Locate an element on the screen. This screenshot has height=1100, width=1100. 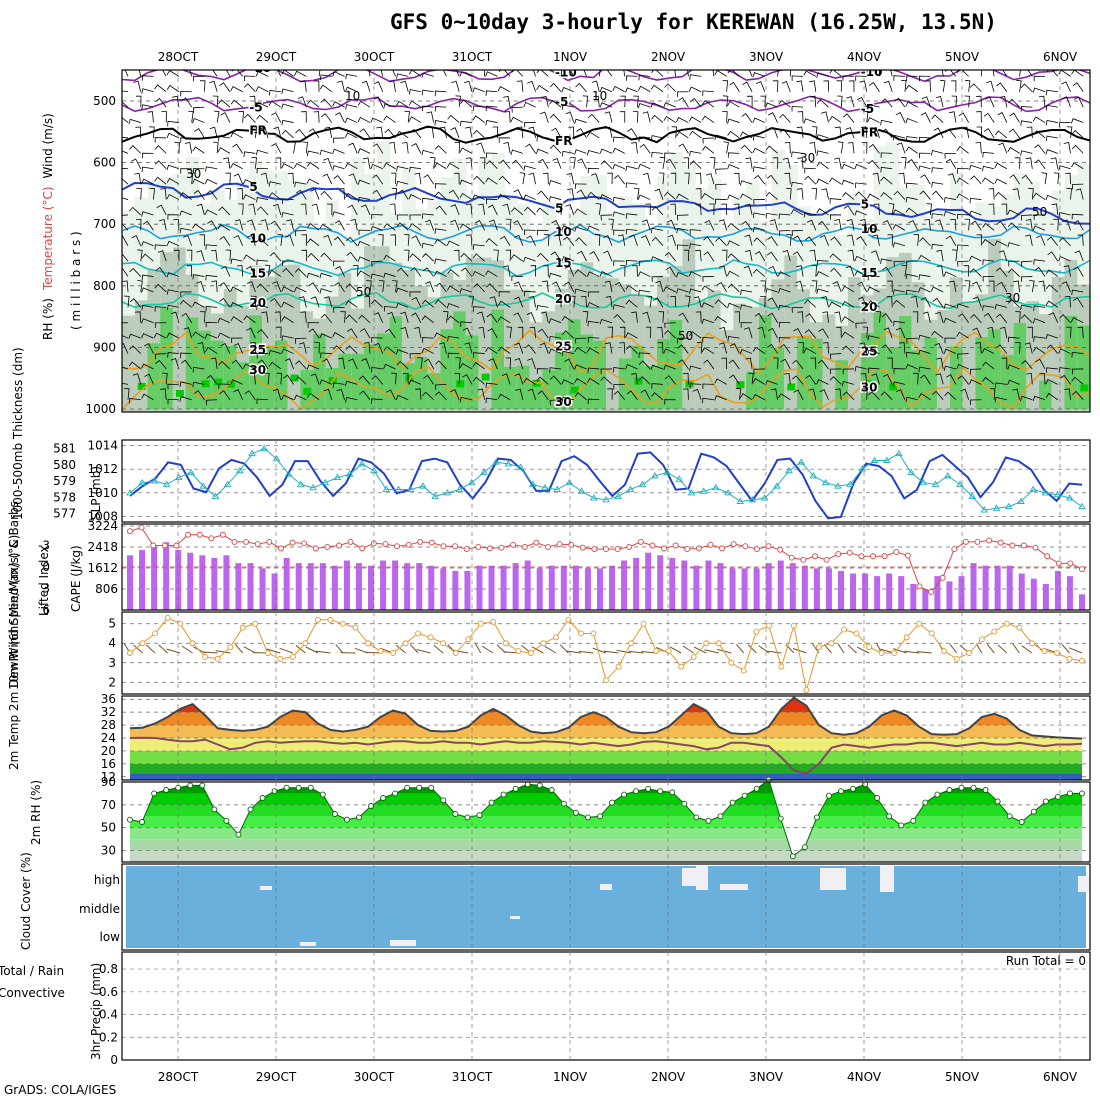
profile-ylabel-part: Temperature (°C) is located at coordinates (48, 238).